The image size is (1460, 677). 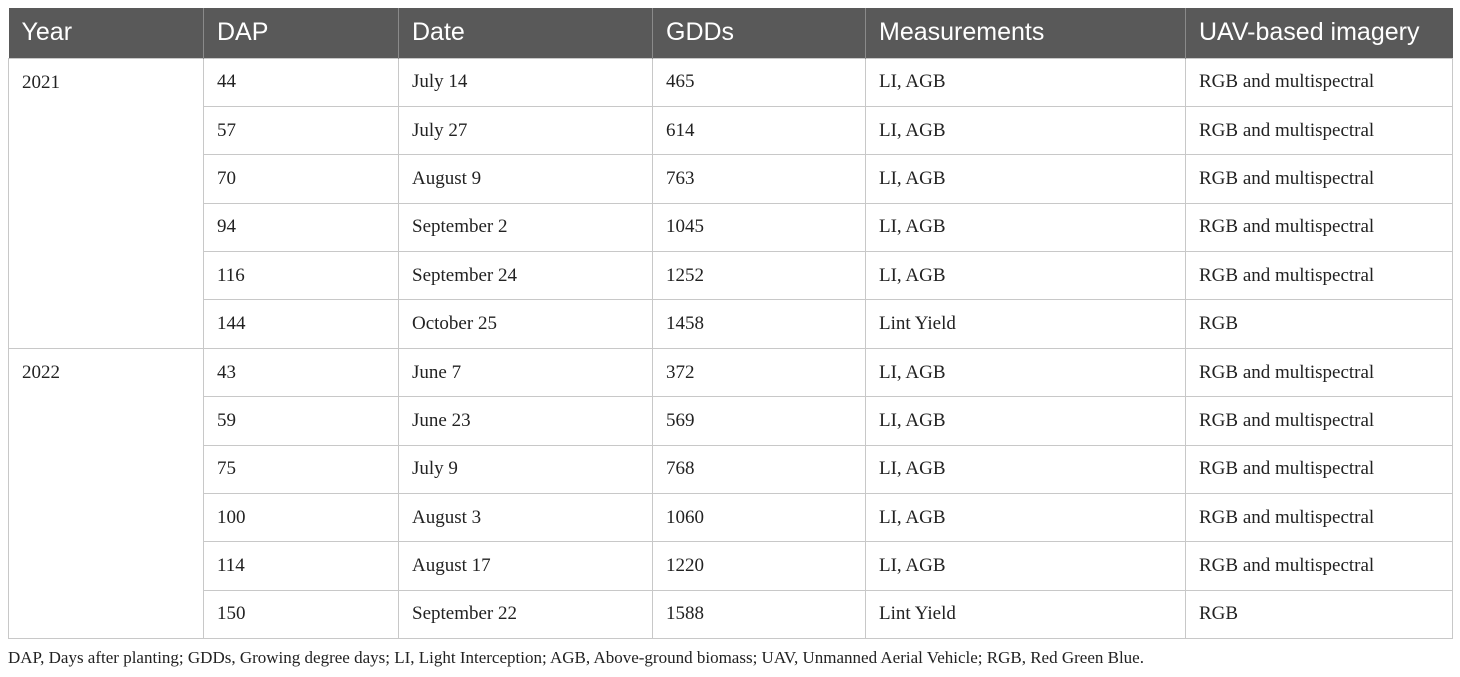 I want to click on gdds-cell: 1060, so click(x=759, y=518).